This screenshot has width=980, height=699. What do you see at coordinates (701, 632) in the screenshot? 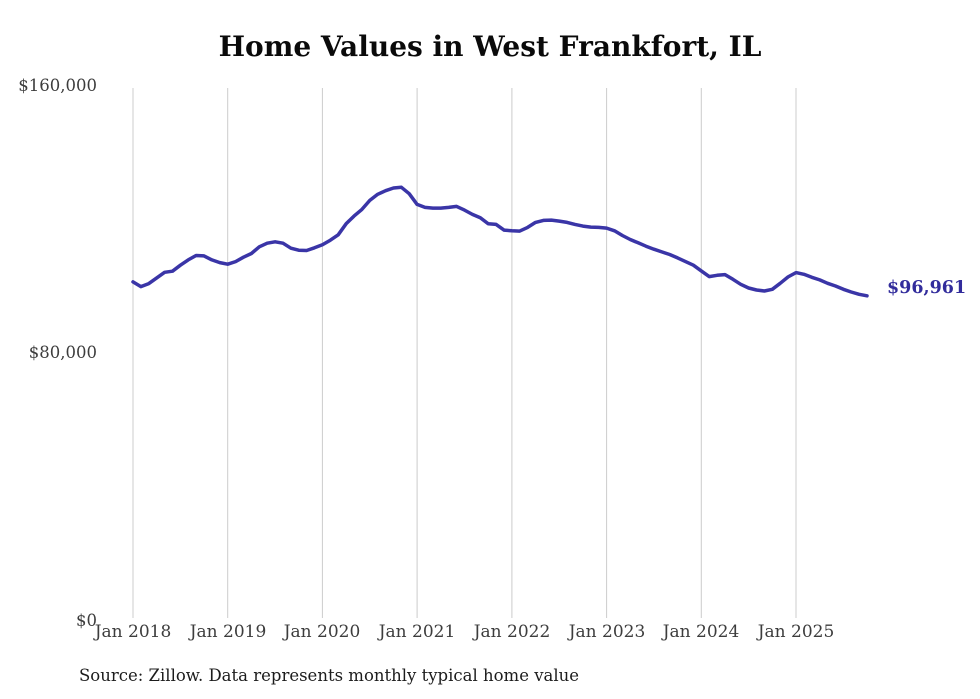
I see `x-axis-tick-jan-2024: Jan 2024` at bounding box center [701, 632].